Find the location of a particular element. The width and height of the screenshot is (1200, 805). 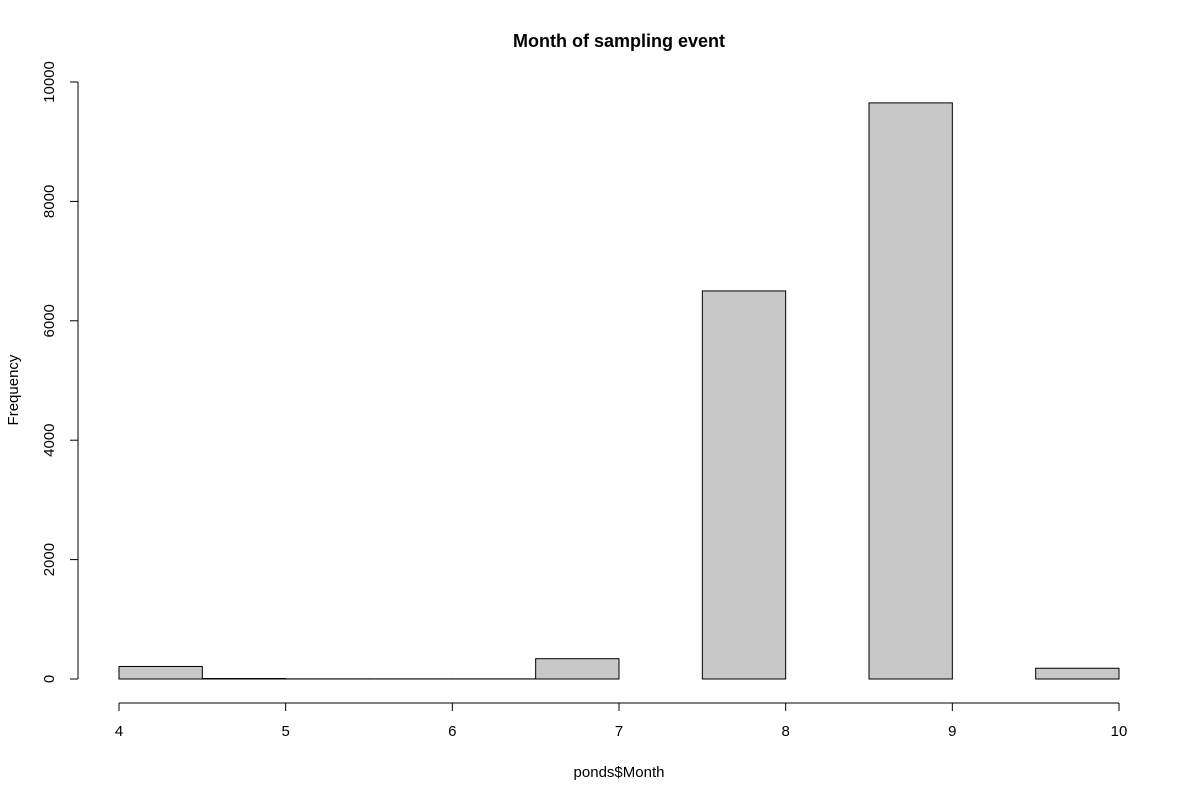

y-tick-label: 8000 is located at coordinates (49, 201).